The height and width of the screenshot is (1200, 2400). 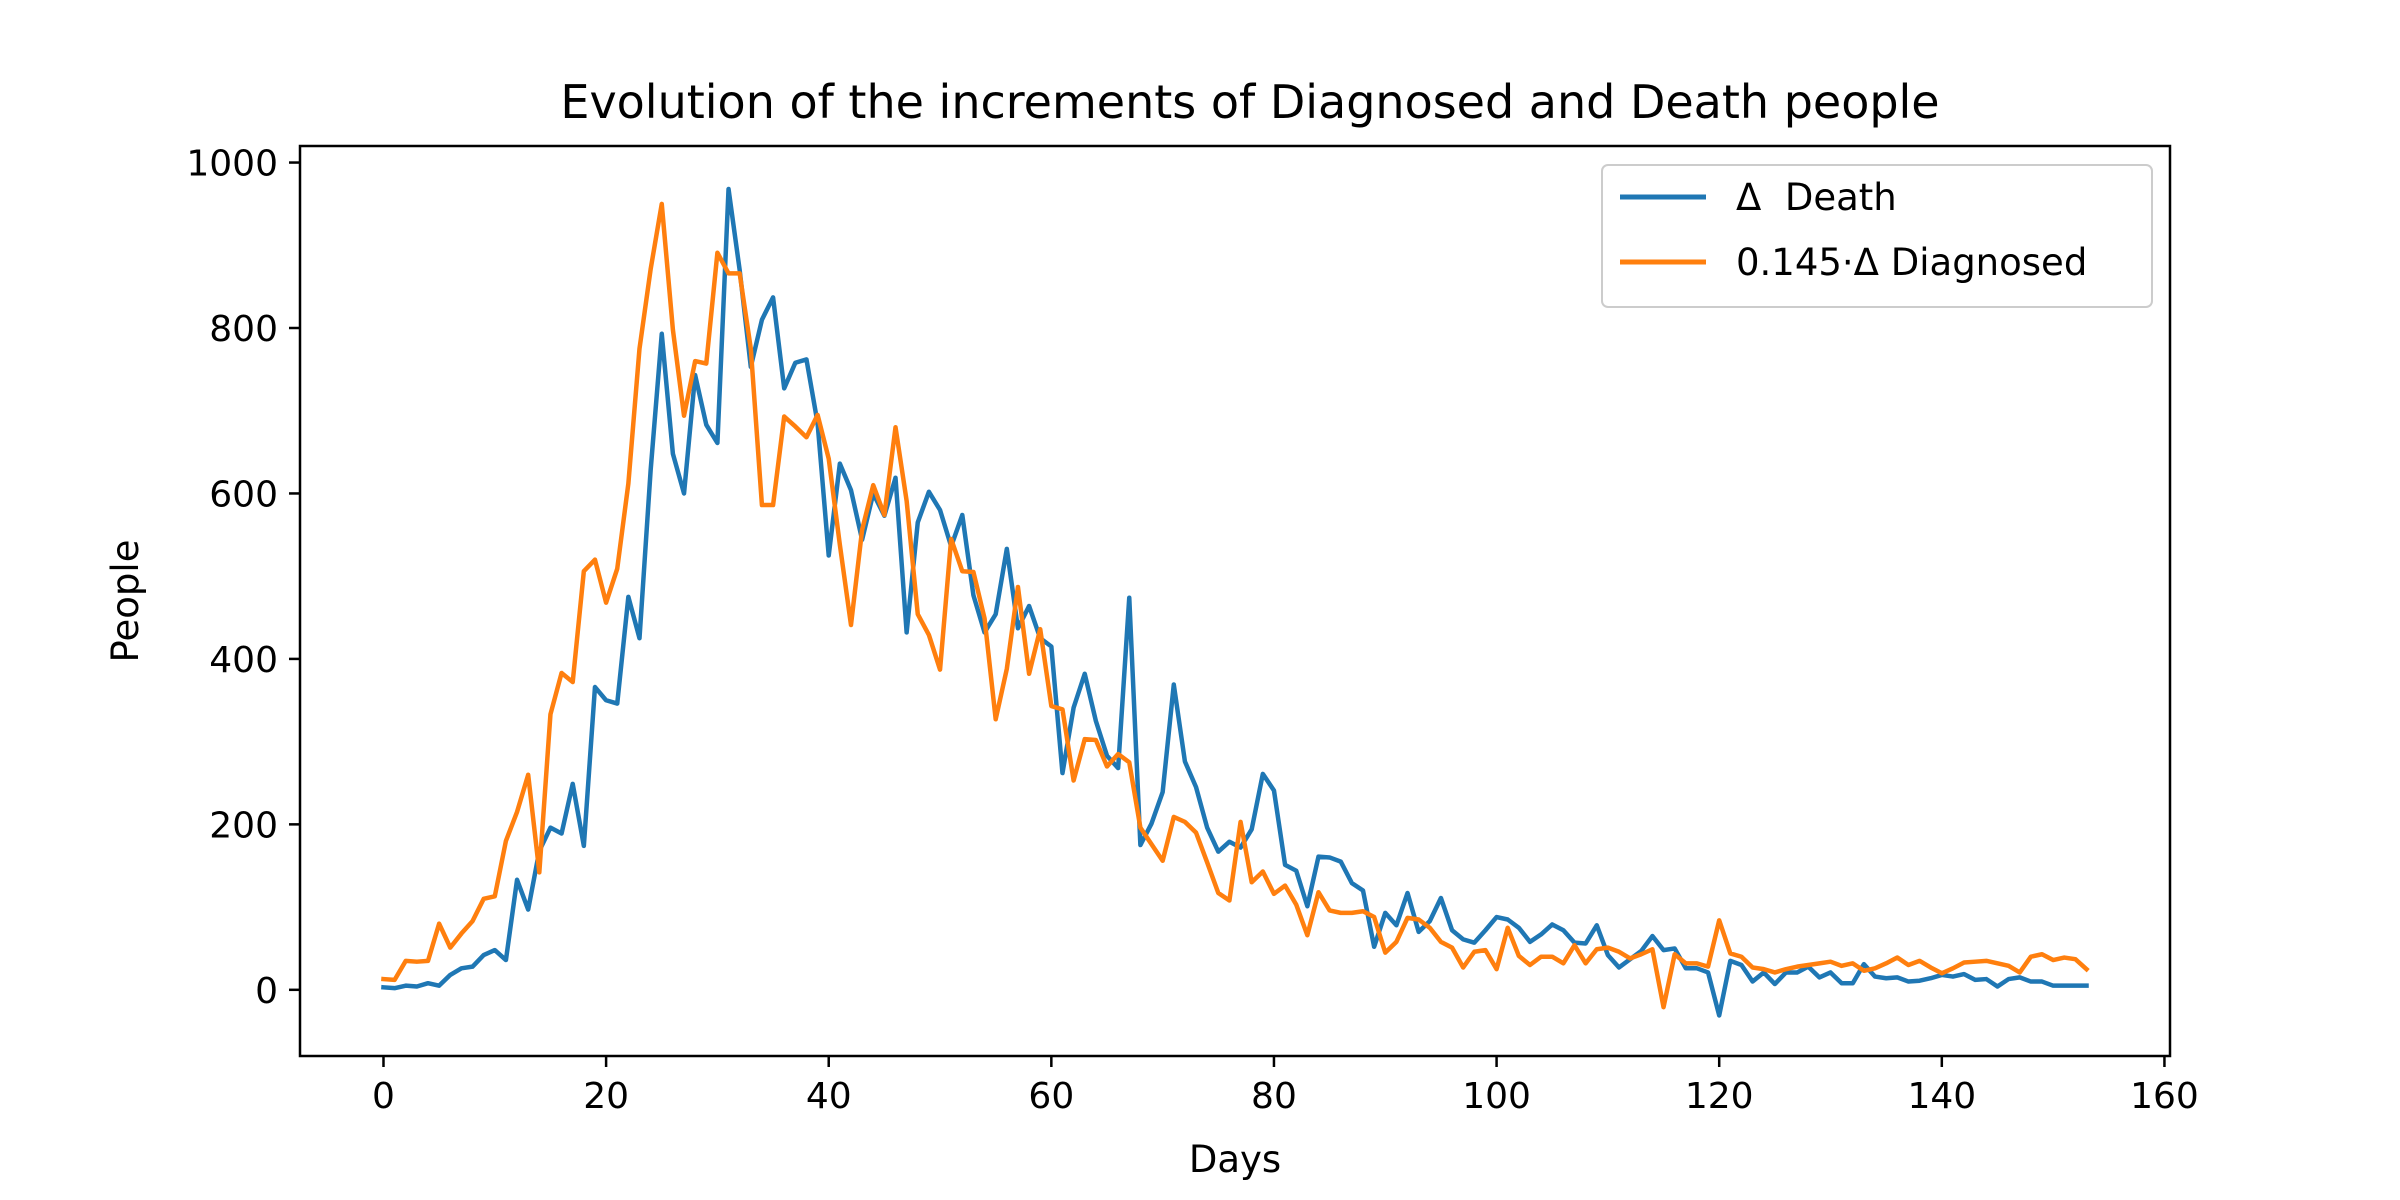 I want to click on y-tick-label: 800, so click(x=243, y=329).